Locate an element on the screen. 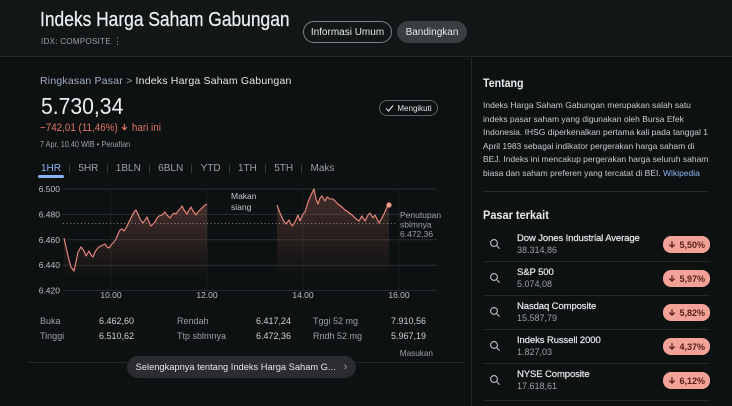  svg-text: 6.480 is located at coordinates (50, 214).